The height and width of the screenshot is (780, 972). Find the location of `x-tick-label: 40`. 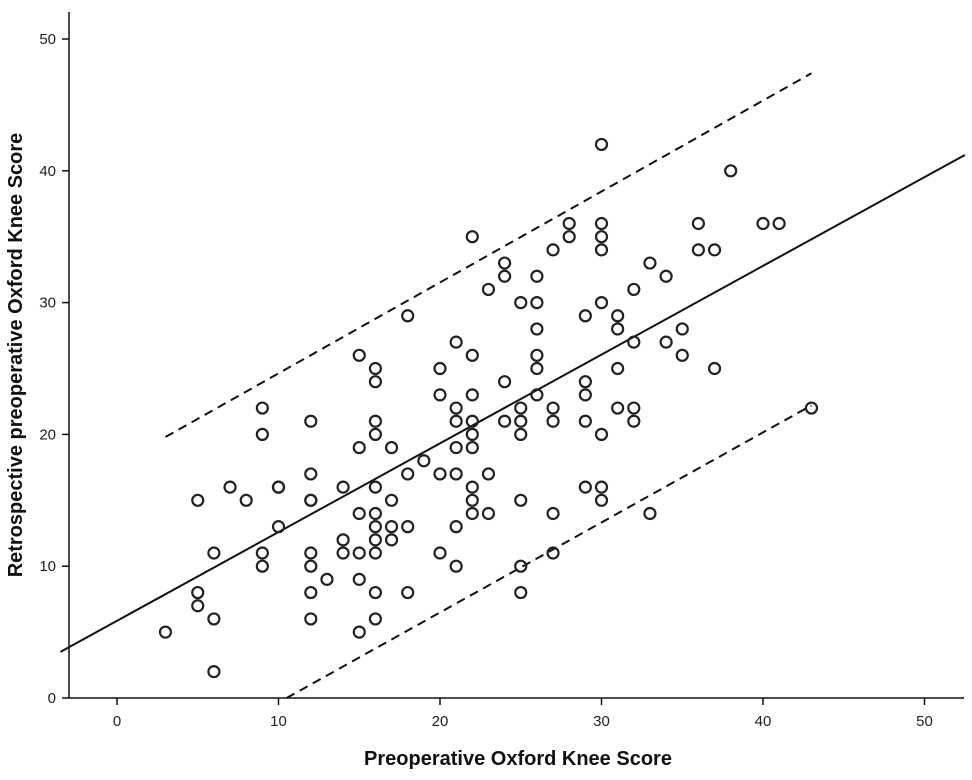

x-tick-label: 40 is located at coordinates (763, 721).